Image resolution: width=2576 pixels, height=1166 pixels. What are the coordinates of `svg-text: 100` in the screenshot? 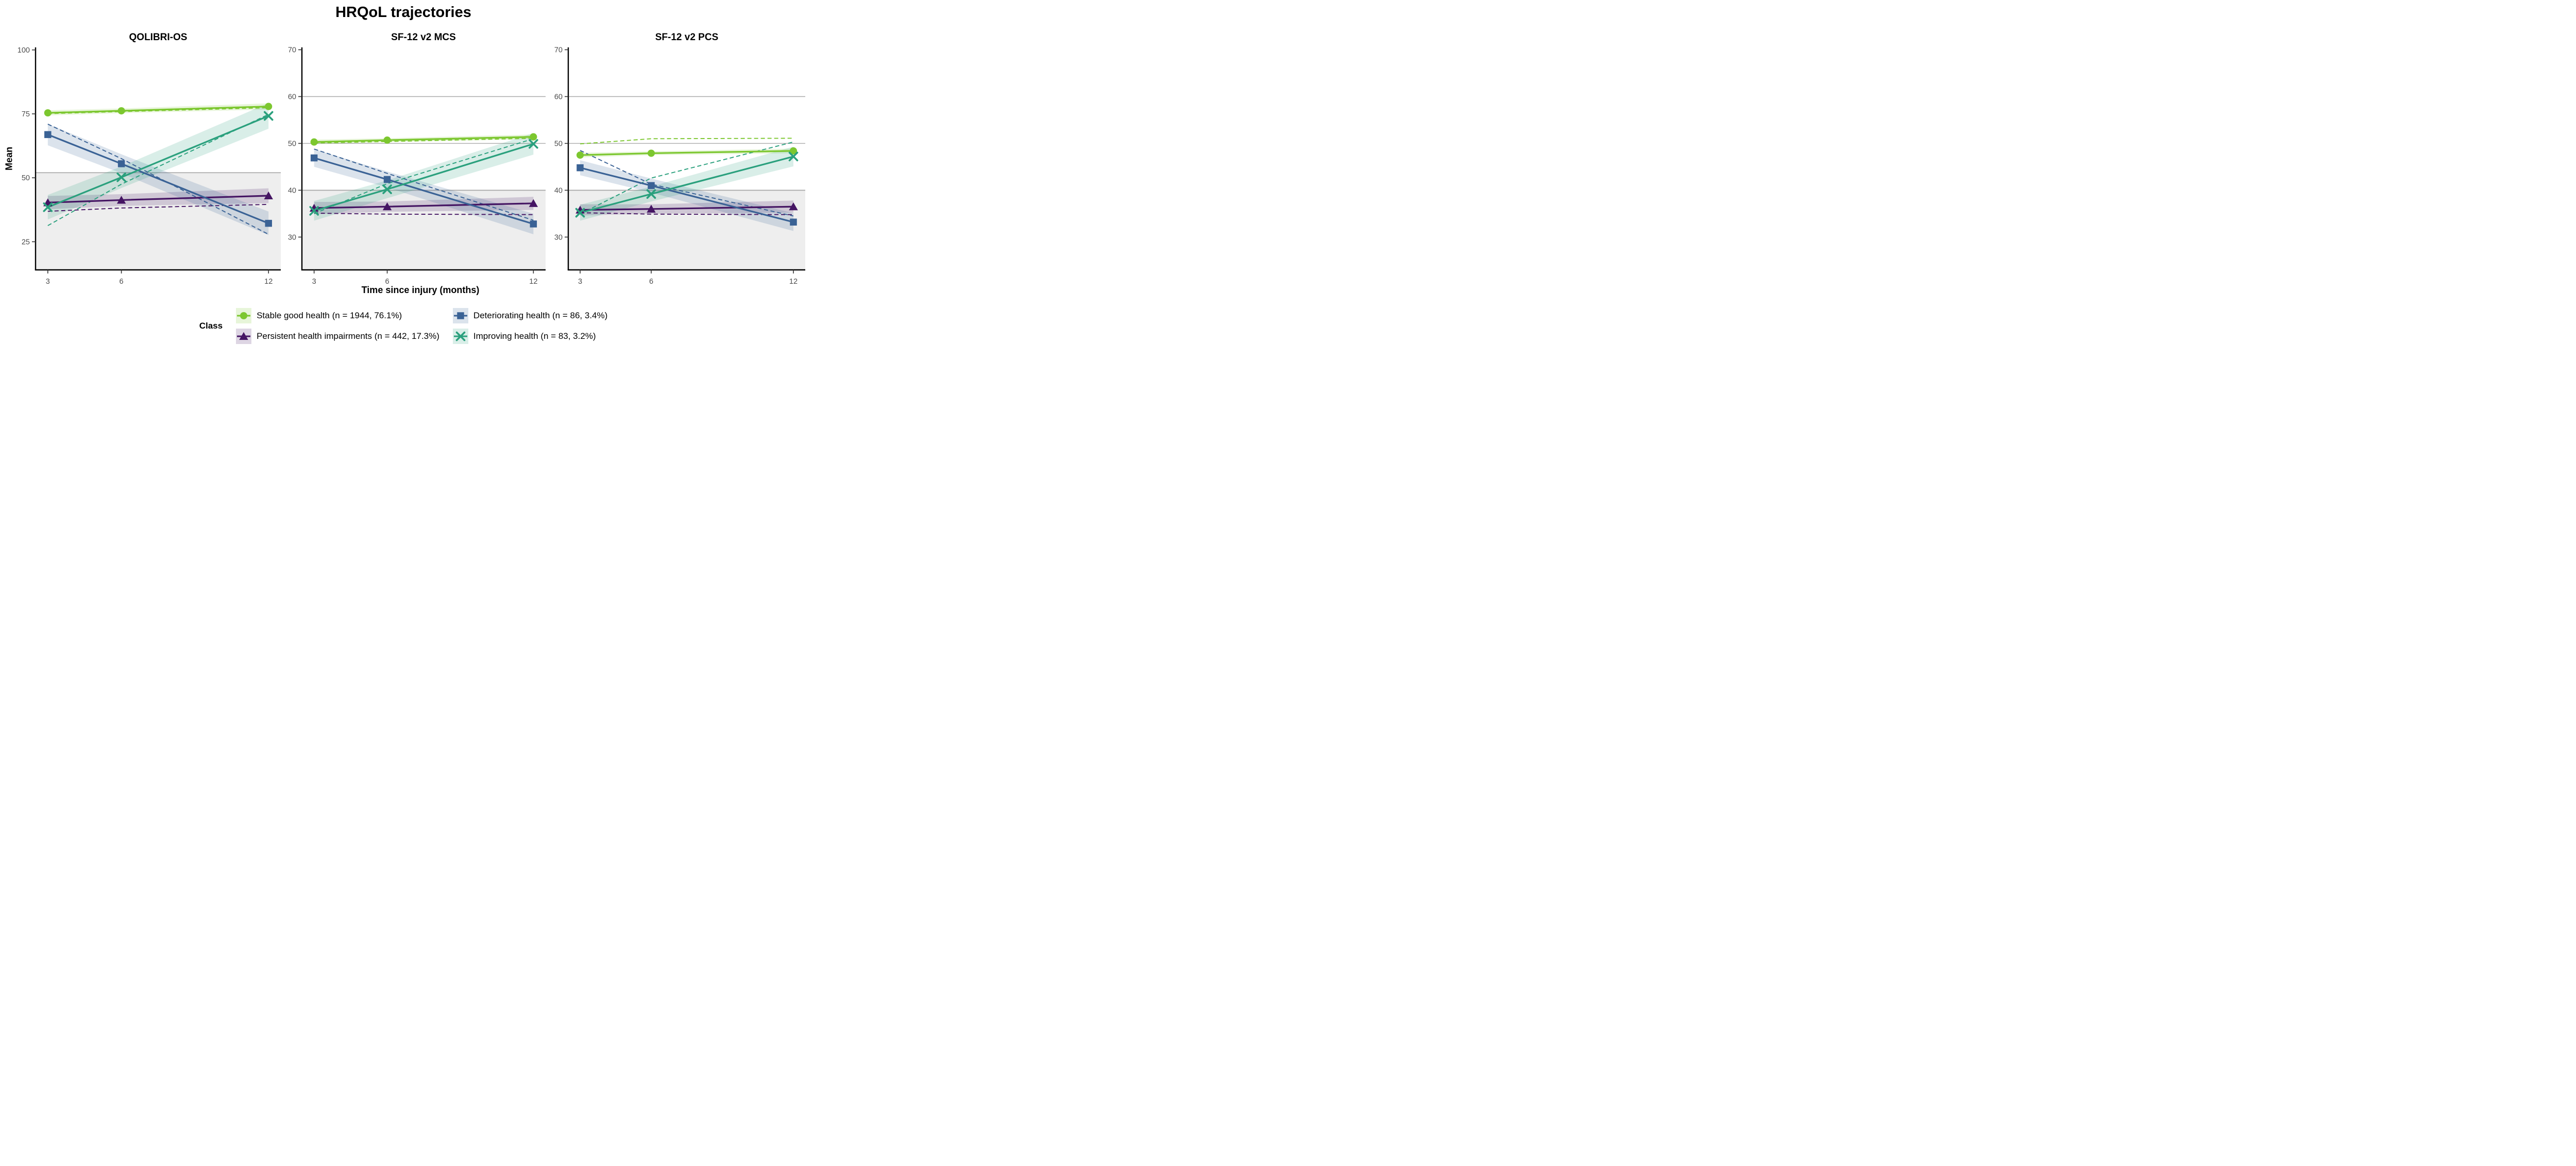 It's located at (24, 50).